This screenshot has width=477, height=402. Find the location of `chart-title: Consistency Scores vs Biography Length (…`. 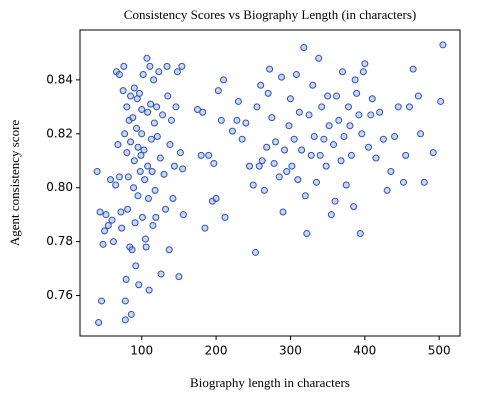

chart-title: Consistency Scores vs Biography Length (… is located at coordinates (270, 14).